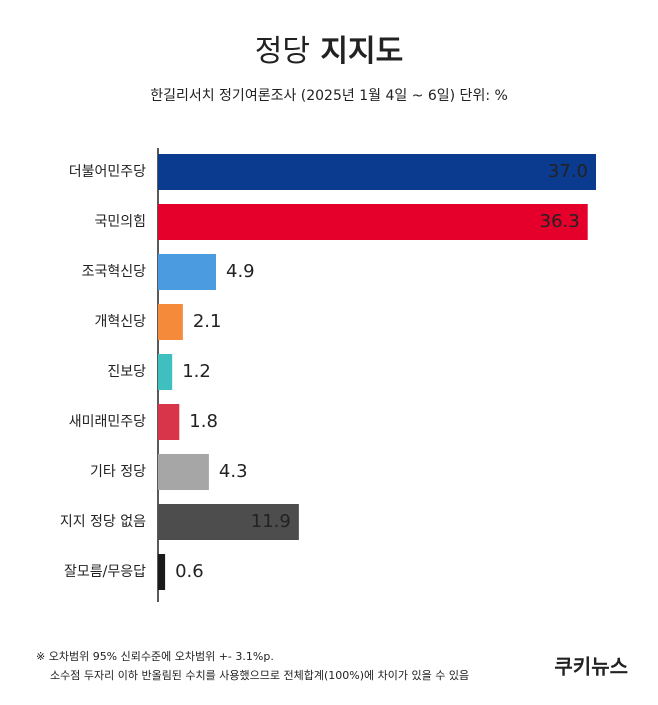 This screenshot has width=658, height=705. What do you see at coordinates (189, 571) in the screenshot?
I see `value-label: 0.6` at bounding box center [189, 571].